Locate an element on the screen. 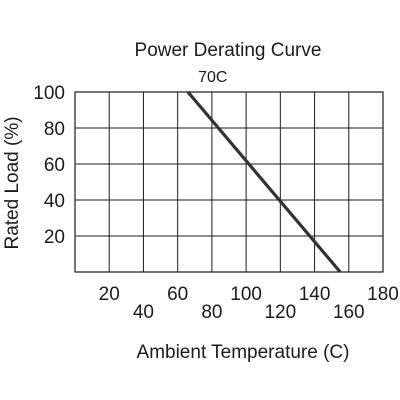 The width and height of the screenshot is (400, 400). y-tick-label-20: 20 is located at coordinates (54, 237).